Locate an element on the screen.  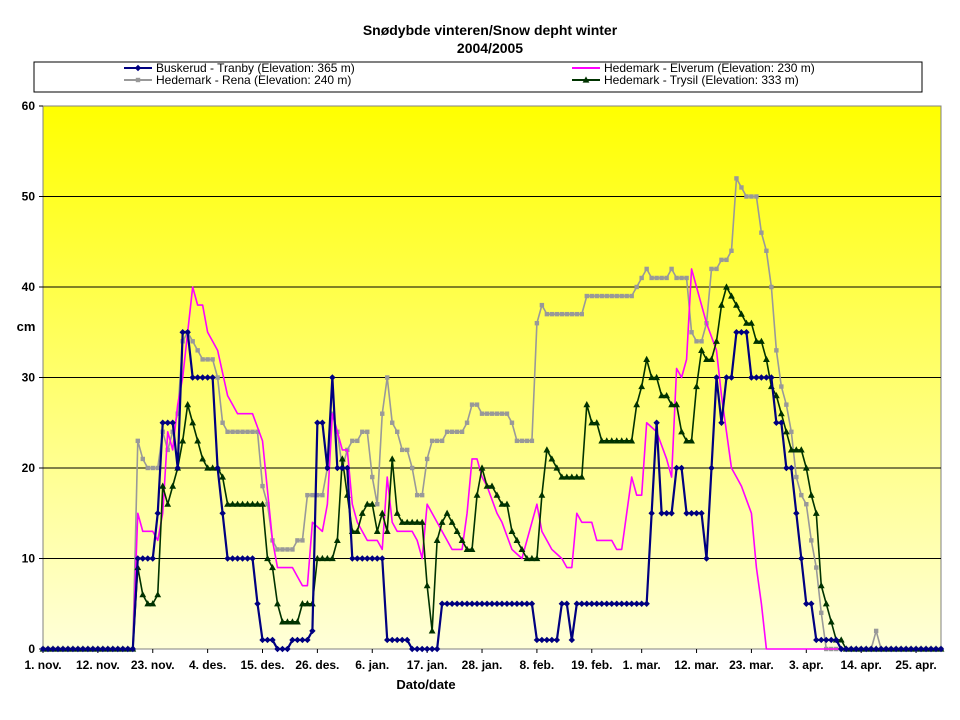
y-tick-label: 10 is located at coordinates (29, 559).